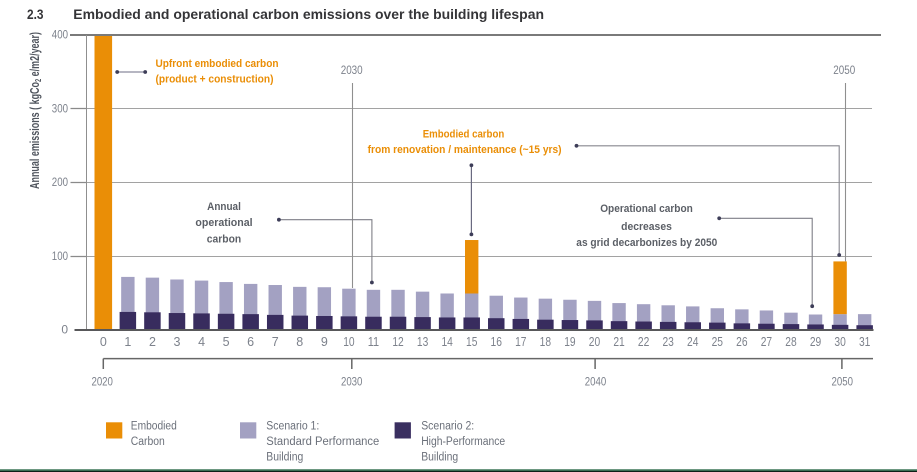 The height and width of the screenshot is (472, 917). Describe the element at coordinates (223, 223) in the screenshot. I see `svg-text: operational` at that location.